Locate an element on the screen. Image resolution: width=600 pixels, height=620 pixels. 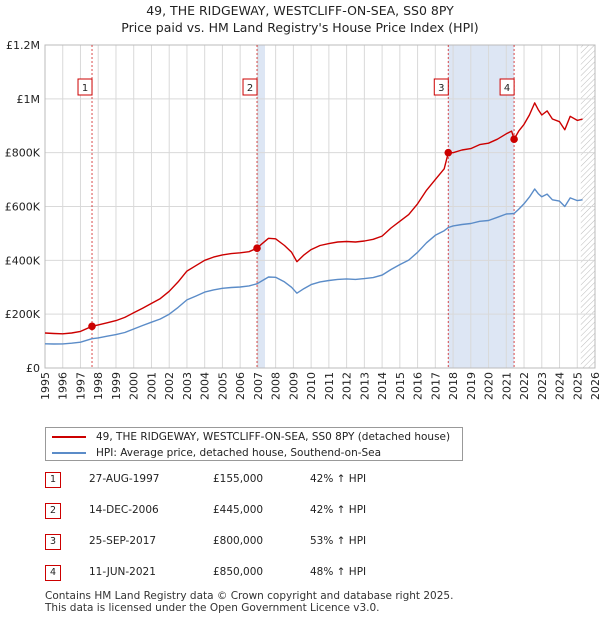
sale-row-2: 2 14-DEC-2006 £445,000 42% ↑ HPI is located at coordinates (255, 511).